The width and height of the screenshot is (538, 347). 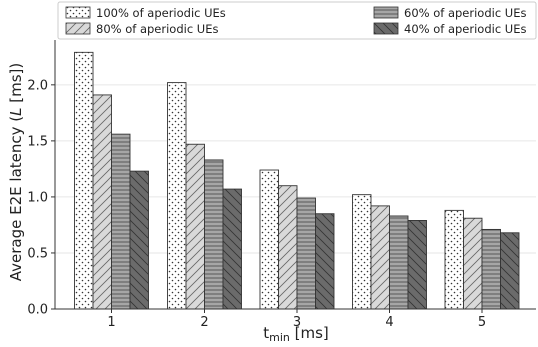 What do you see at coordinates (465, 13) in the screenshot?
I see `legend-label: 60% of aperiodic UEs` at bounding box center [465, 13].